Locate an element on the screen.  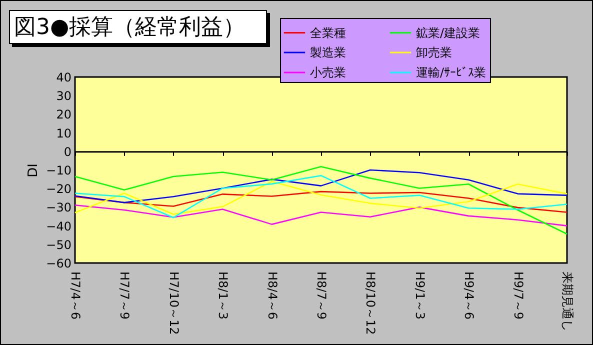
x-tick-label: H9/1～3 is located at coordinates (419, 296).